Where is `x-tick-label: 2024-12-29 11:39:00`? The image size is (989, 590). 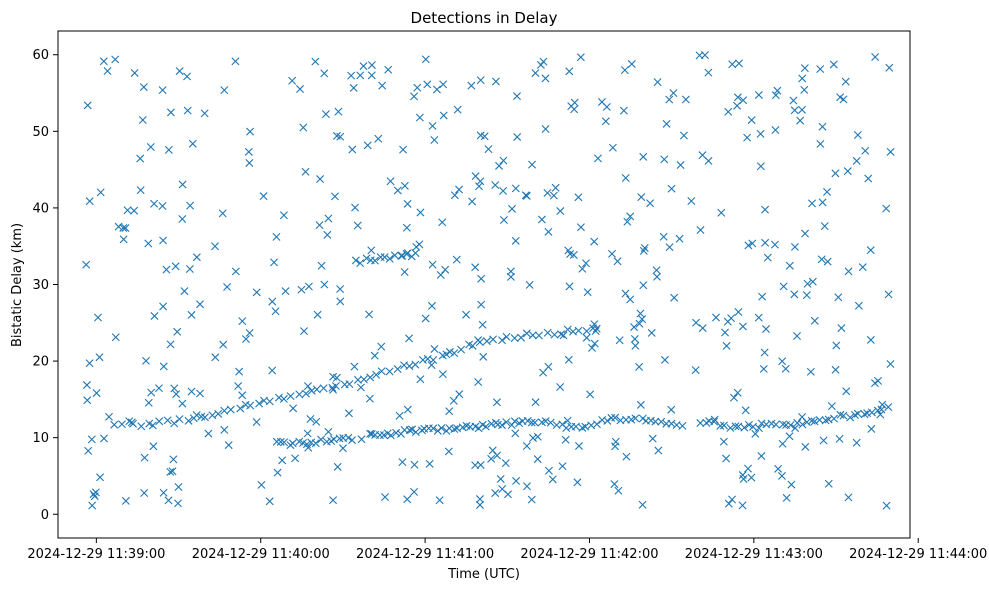 x-tick-label: 2024-12-29 11:39:00 is located at coordinates (96, 554).